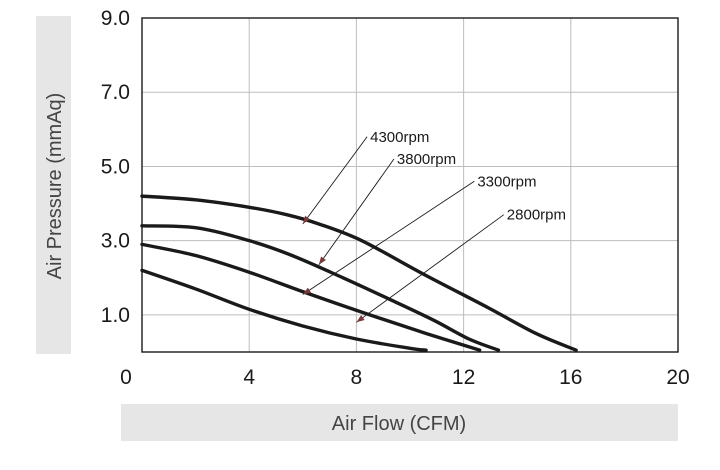 Image resolution: width=720 pixels, height=470 pixels. Describe the element at coordinates (536, 215) in the screenshot. I see `annotation-label-2800rpm: 2800rpm` at that location.